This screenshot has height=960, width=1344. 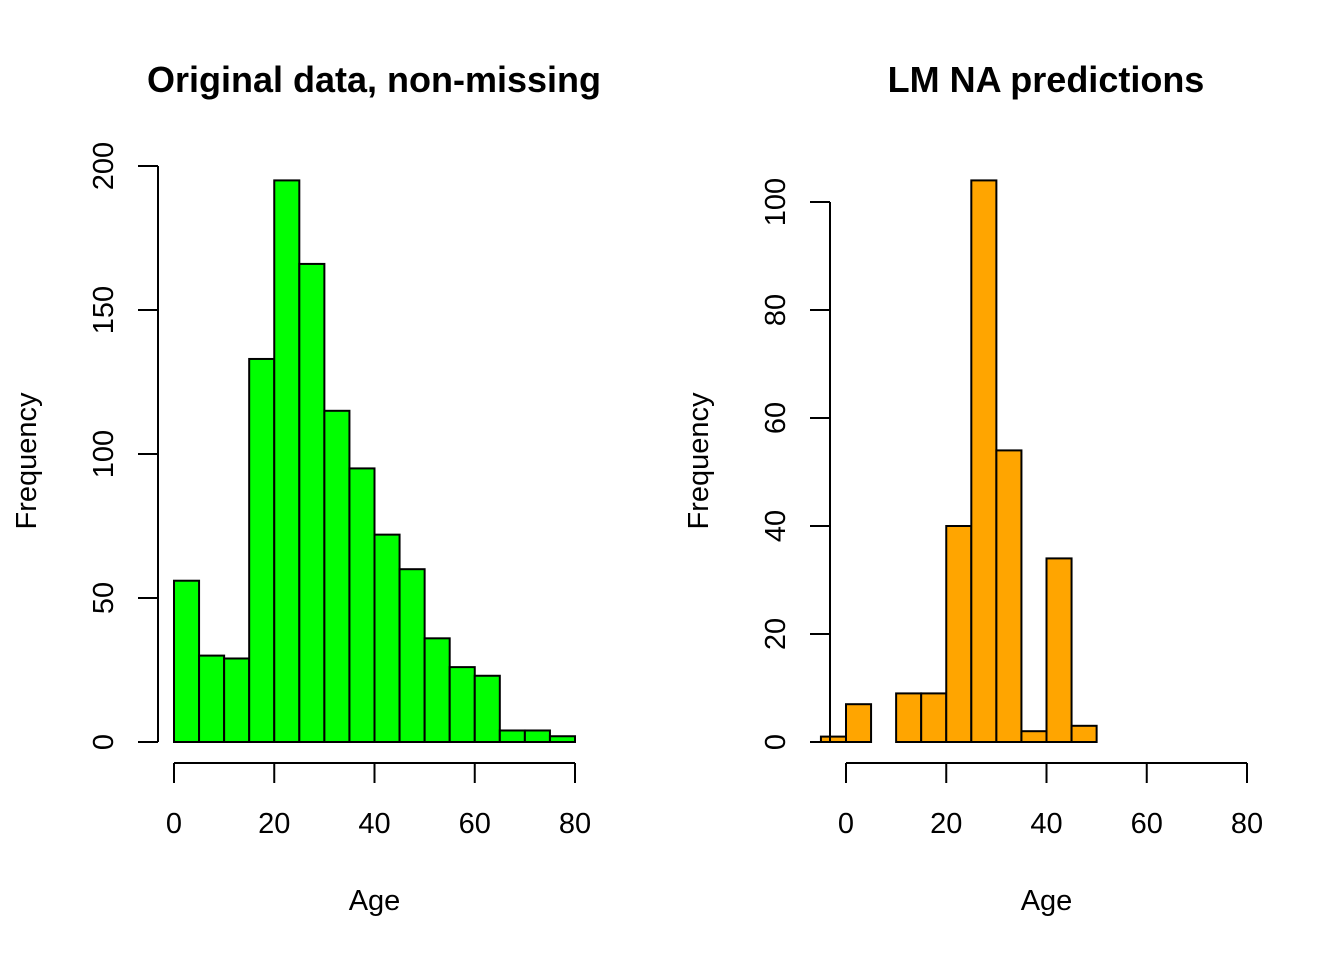 What do you see at coordinates (776, 526) in the screenshot?
I see `y-tick-label: 40` at bounding box center [776, 526].